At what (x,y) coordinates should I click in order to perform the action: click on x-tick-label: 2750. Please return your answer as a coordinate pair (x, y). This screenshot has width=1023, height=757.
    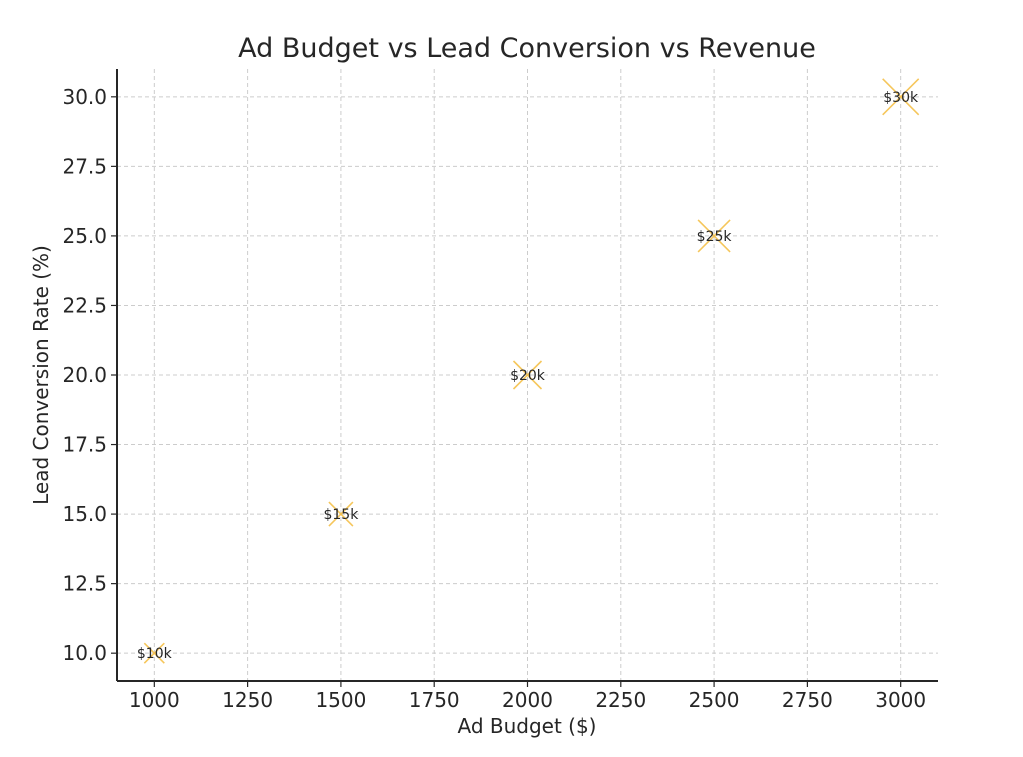
    Looking at the image, I should click on (807, 700).